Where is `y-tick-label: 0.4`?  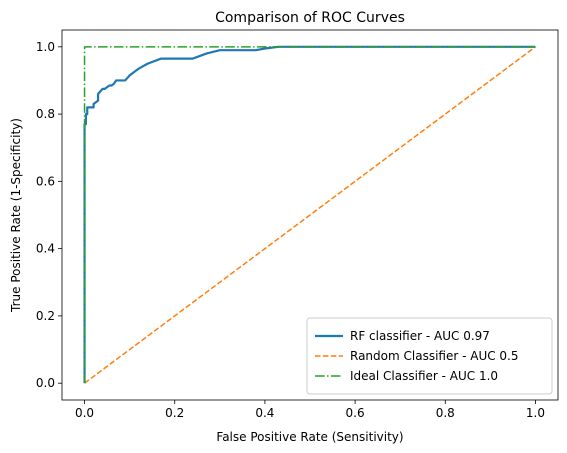 y-tick-label: 0.4 is located at coordinates (45, 249).